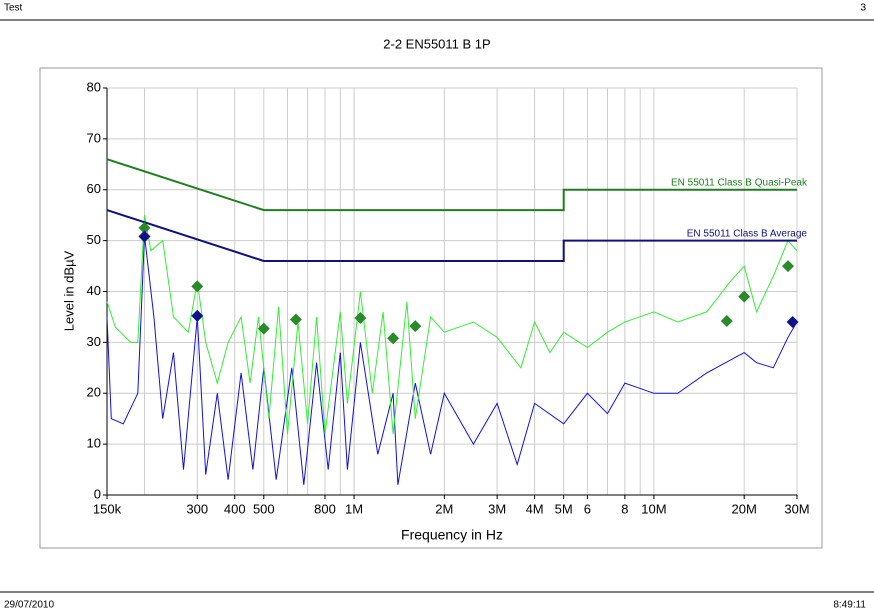 The width and height of the screenshot is (874, 615). Describe the element at coordinates (94, 341) in the screenshot. I see `y-tick-label: 30` at that location.